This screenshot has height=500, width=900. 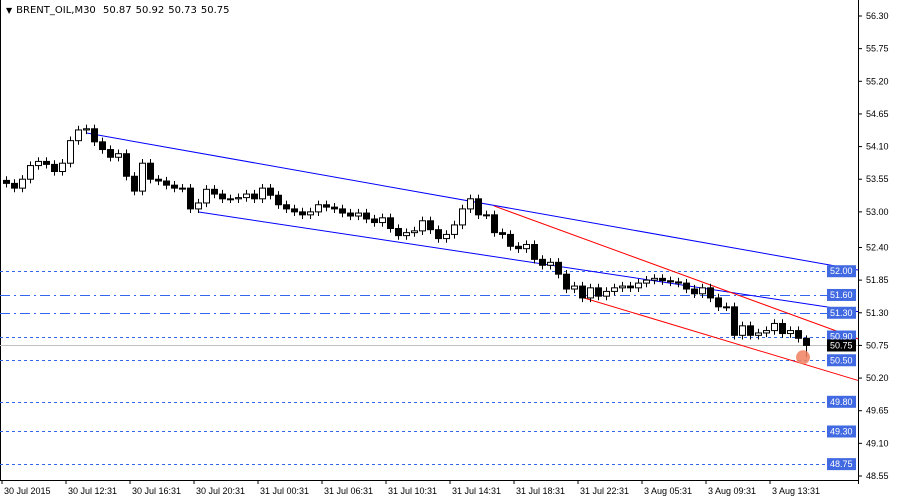 I want to click on price-tick-label: 49.65, so click(x=877, y=411).